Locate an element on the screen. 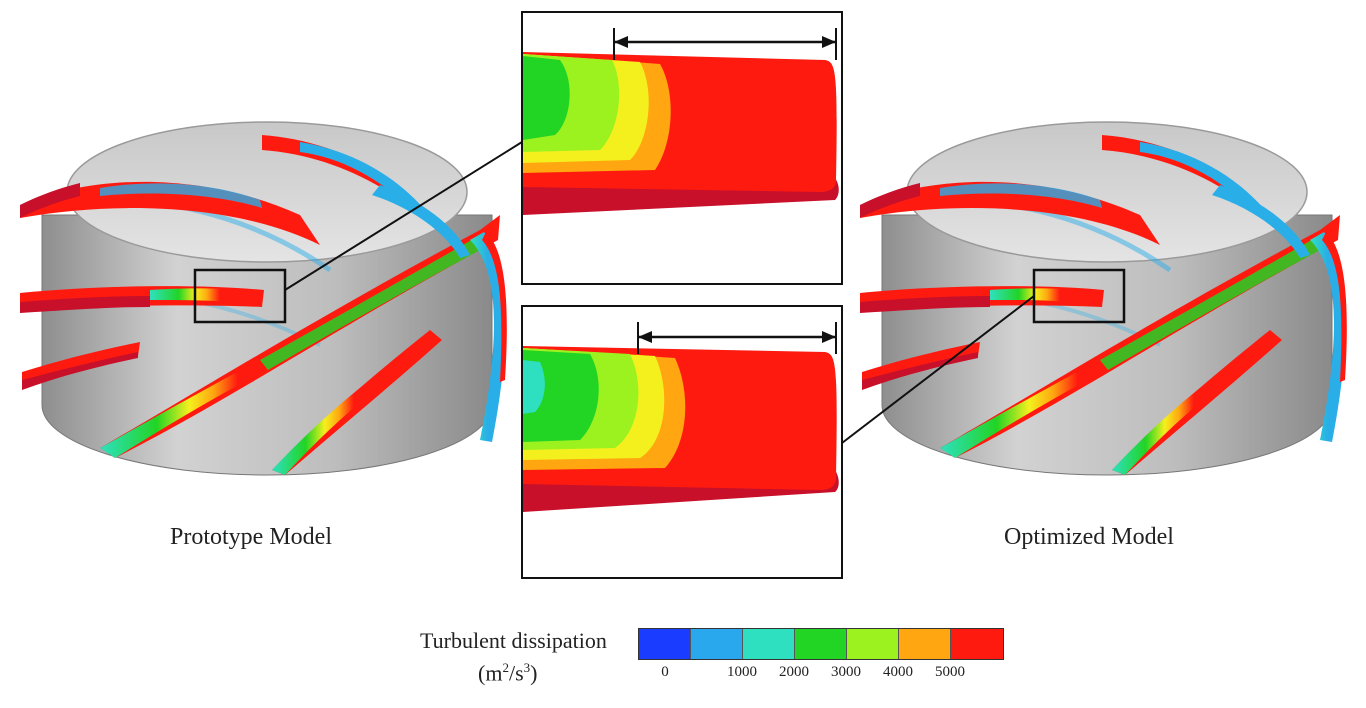 The image size is (1366, 708). color-scale-tick-label: 4000 is located at coordinates (898, 672).